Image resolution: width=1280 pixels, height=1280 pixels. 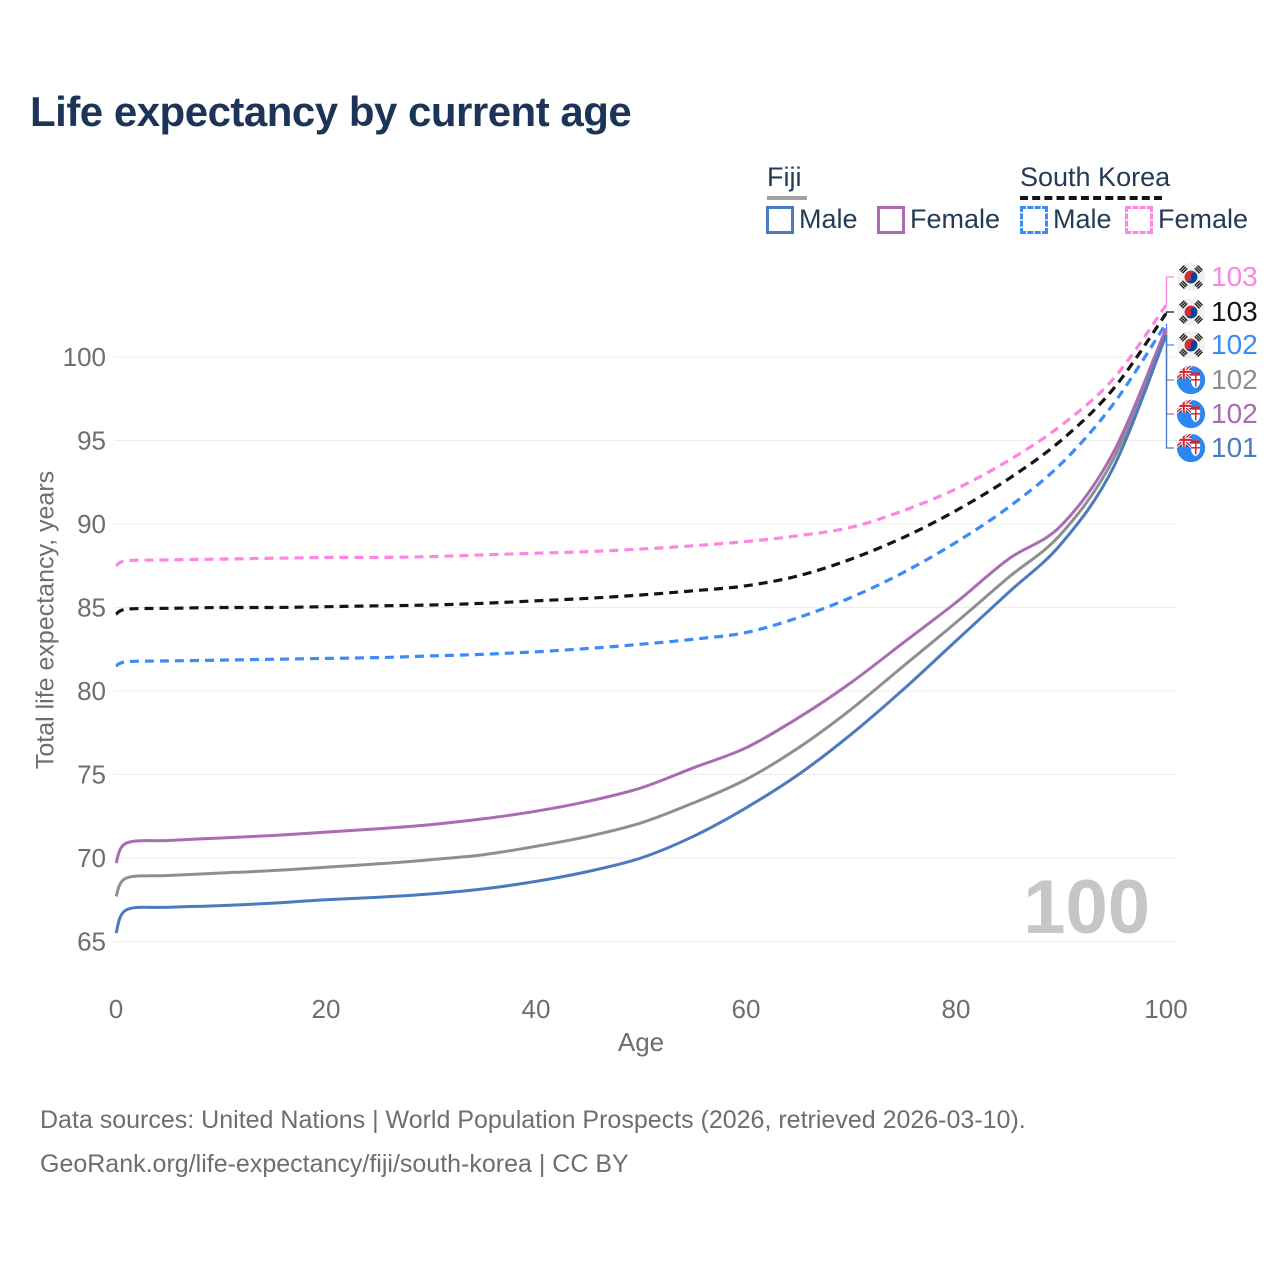 I want to click on x-tick-label: 20, so click(x=326, y=1009).